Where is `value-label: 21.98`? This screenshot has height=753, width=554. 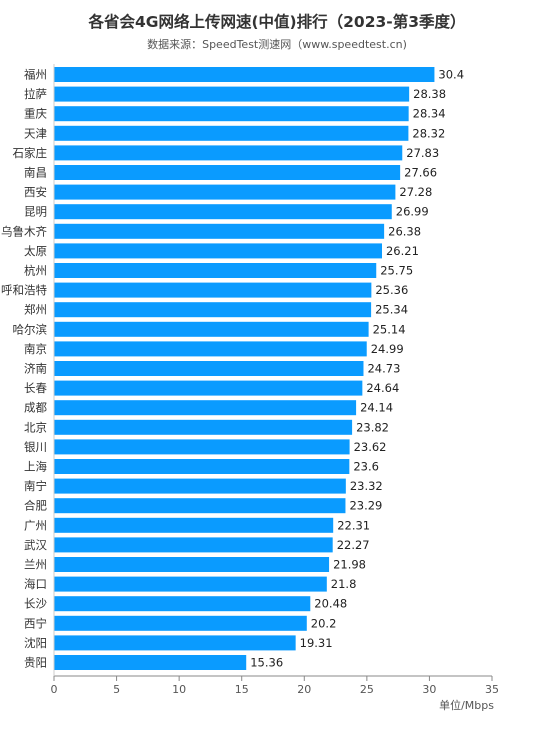 value-label: 21.98 is located at coordinates (349, 565).